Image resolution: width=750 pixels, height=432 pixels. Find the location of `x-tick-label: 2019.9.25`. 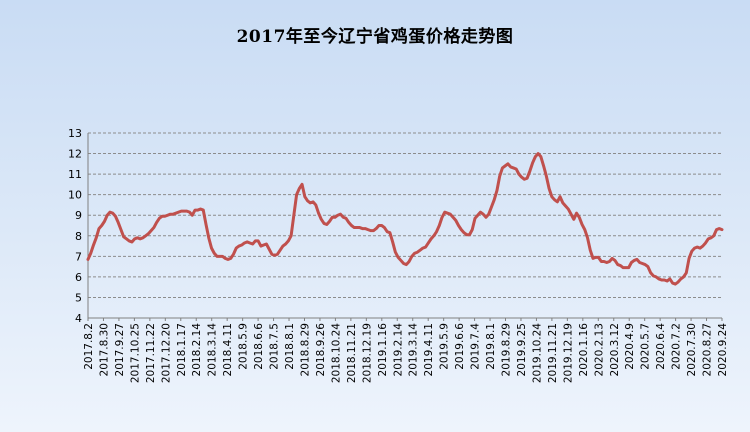

x-tick-label: 2019.9.25 is located at coordinates (522, 349).